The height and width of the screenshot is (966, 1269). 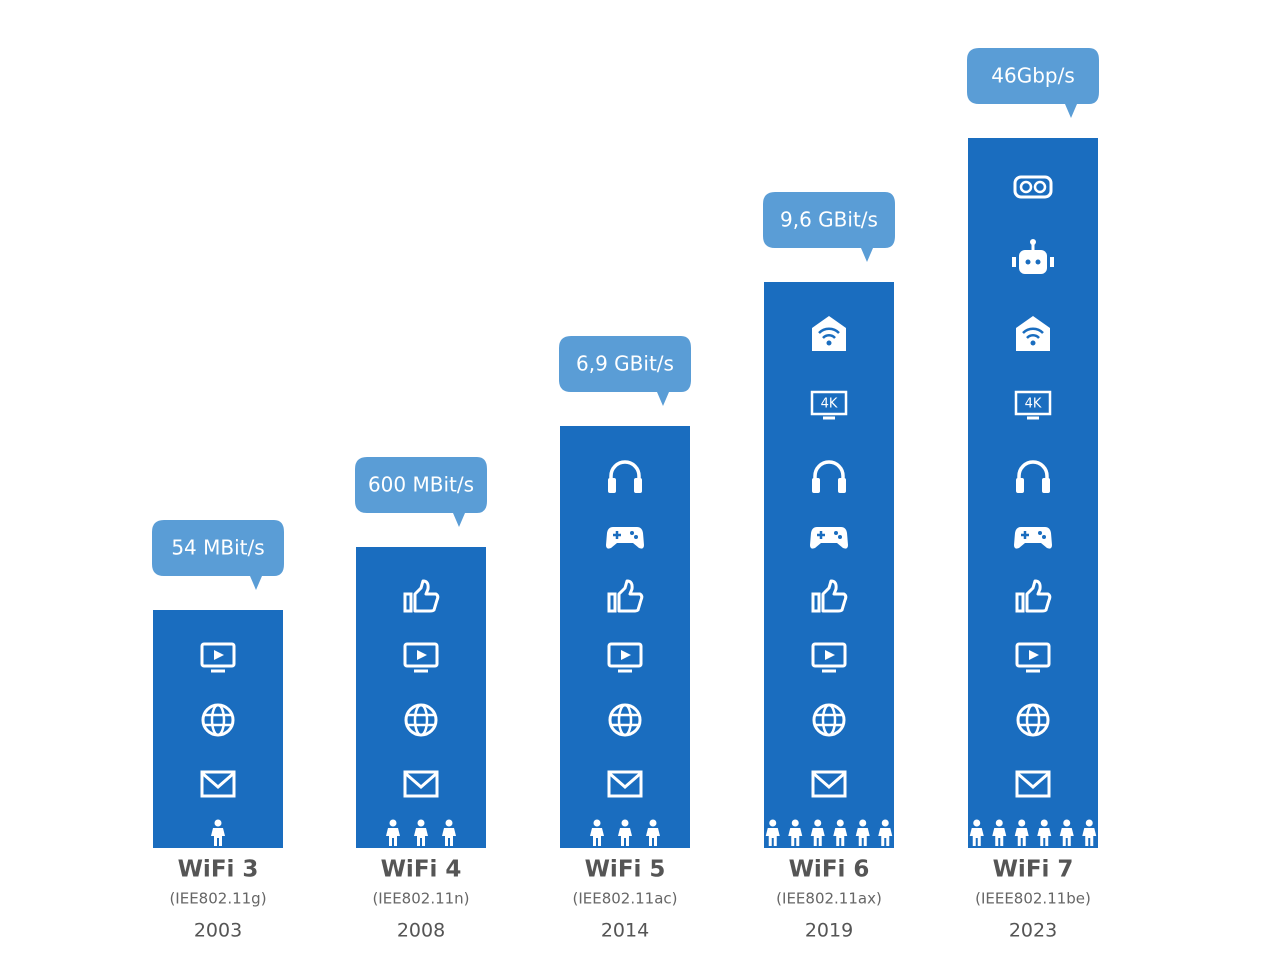 I want to click on feature-icon: 4K, so click(x=1033, y=405).